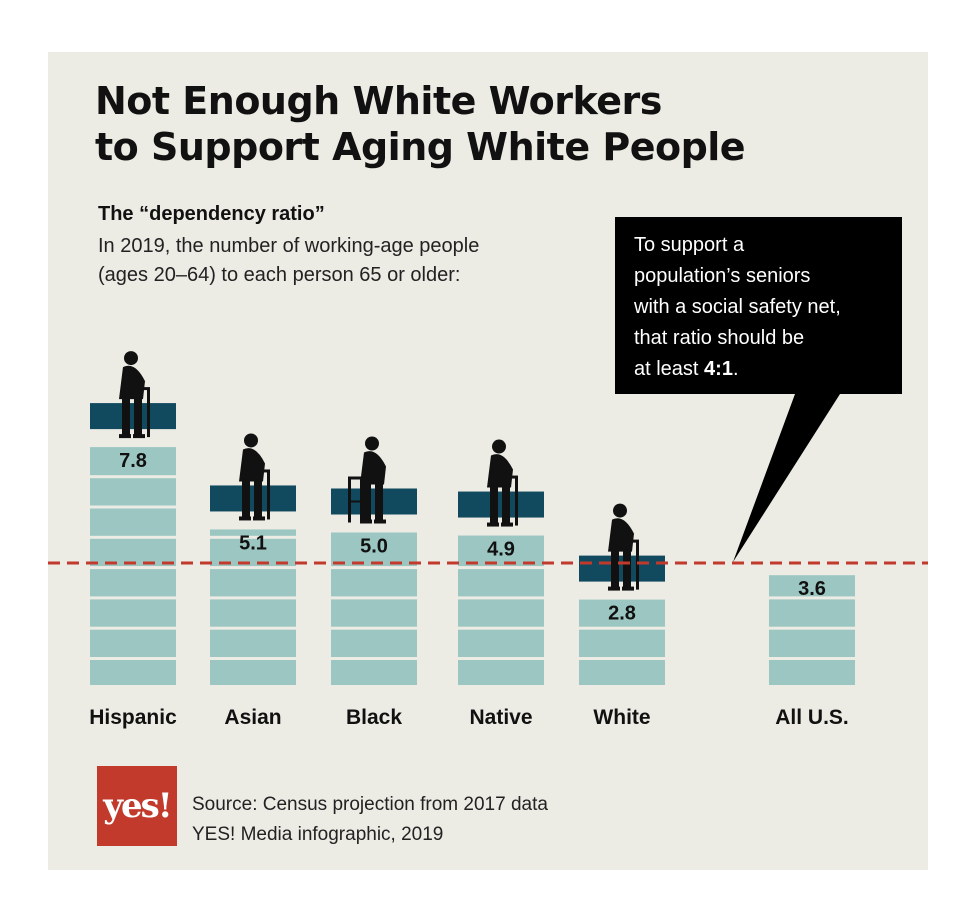  I want to click on bar-native, so click(501, 562).